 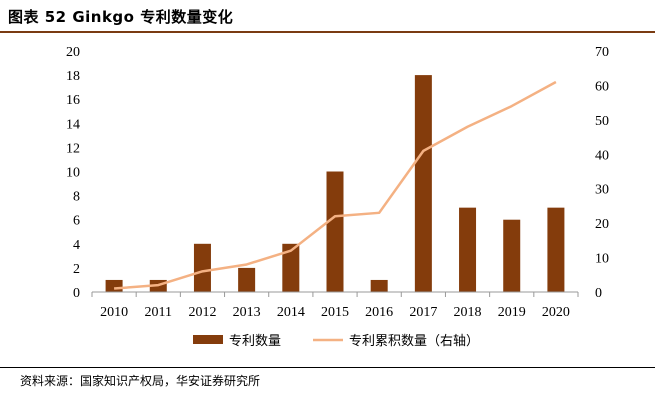 What do you see at coordinates (73, 148) in the screenshot?
I see `left-tick-label: 12` at bounding box center [73, 148].